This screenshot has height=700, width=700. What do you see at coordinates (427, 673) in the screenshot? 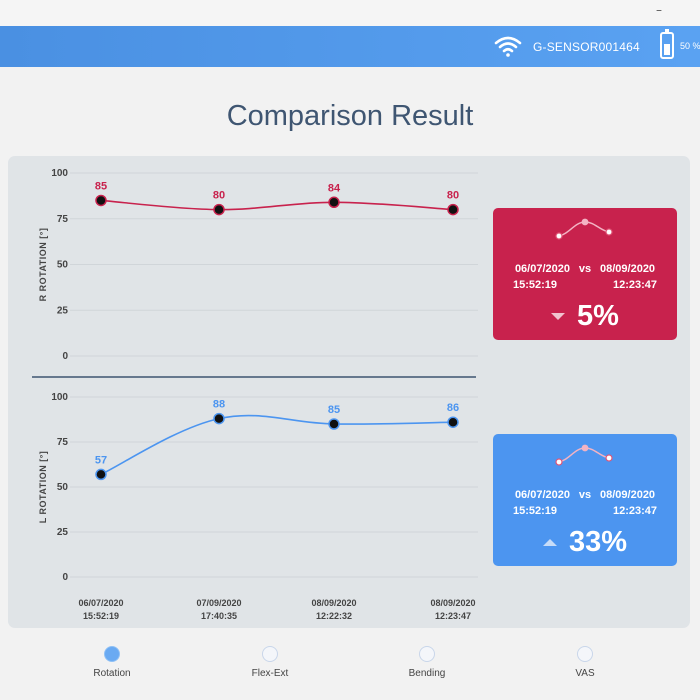
I see `nav-label: Bending` at bounding box center [427, 673].